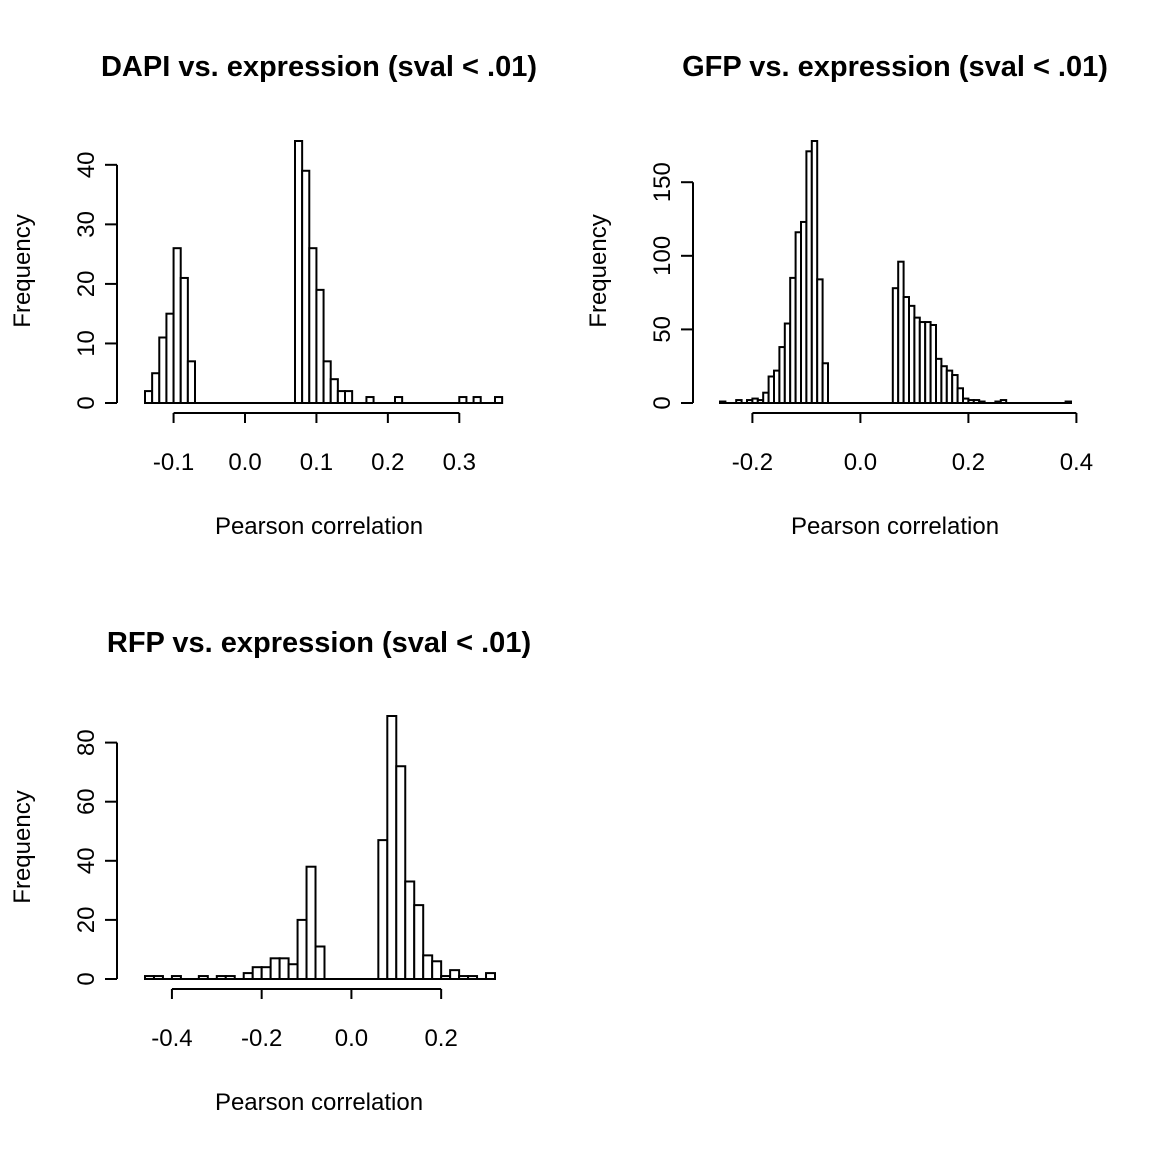 Image resolution: width=1152 pixels, height=1152 pixels. I want to click on x-tick-label: 0.3, so click(459, 462).